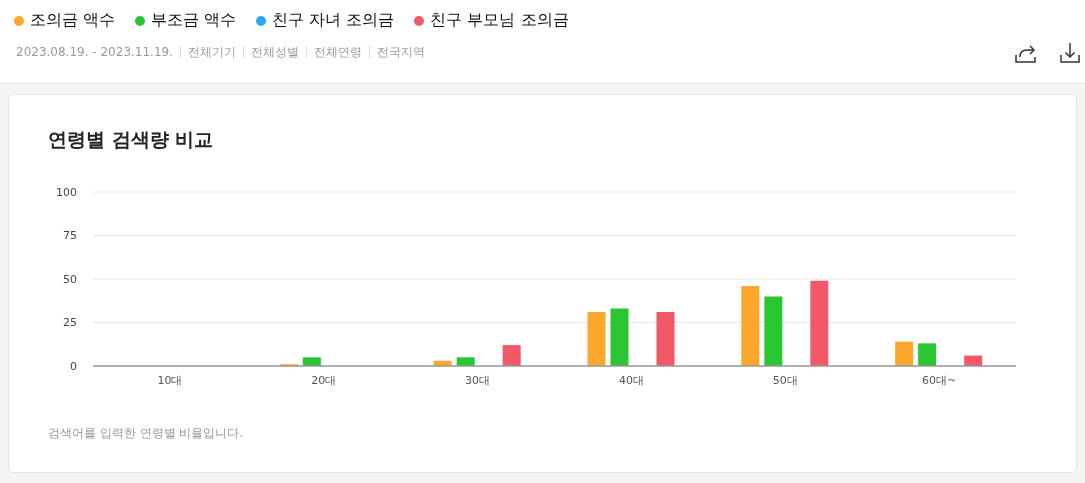 The width and height of the screenshot is (1085, 483). What do you see at coordinates (212, 52) in the screenshot?
I see `text: 전체기기` at bounding box center [212, 52].